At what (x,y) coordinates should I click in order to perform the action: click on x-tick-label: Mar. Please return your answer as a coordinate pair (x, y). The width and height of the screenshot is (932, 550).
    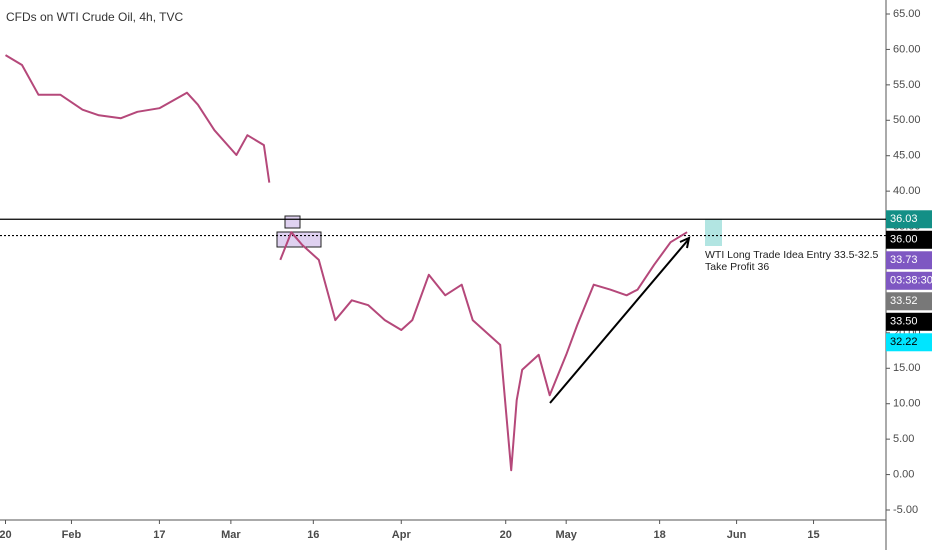
    Looking at the image, I should click on (231, 535).